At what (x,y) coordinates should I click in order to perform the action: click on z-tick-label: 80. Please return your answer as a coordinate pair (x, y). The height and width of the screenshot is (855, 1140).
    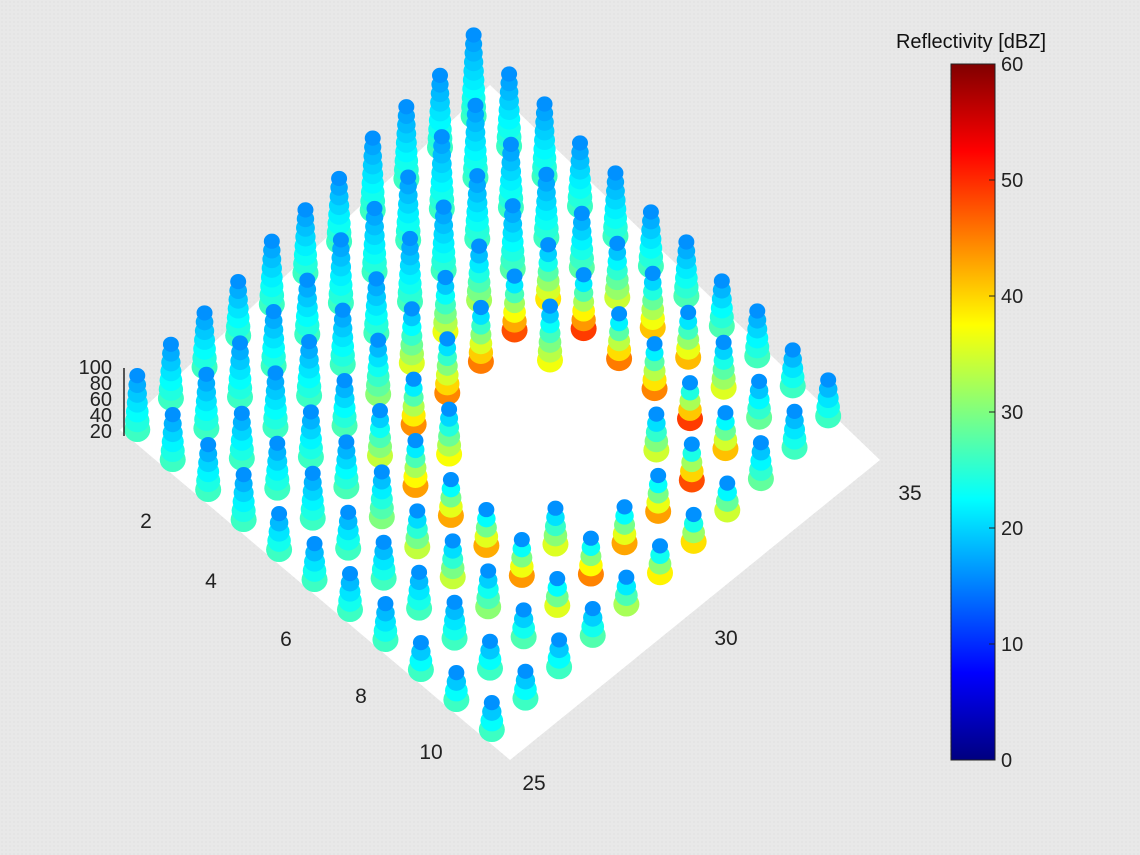
    Looking at the image, I should click on (101, 384).